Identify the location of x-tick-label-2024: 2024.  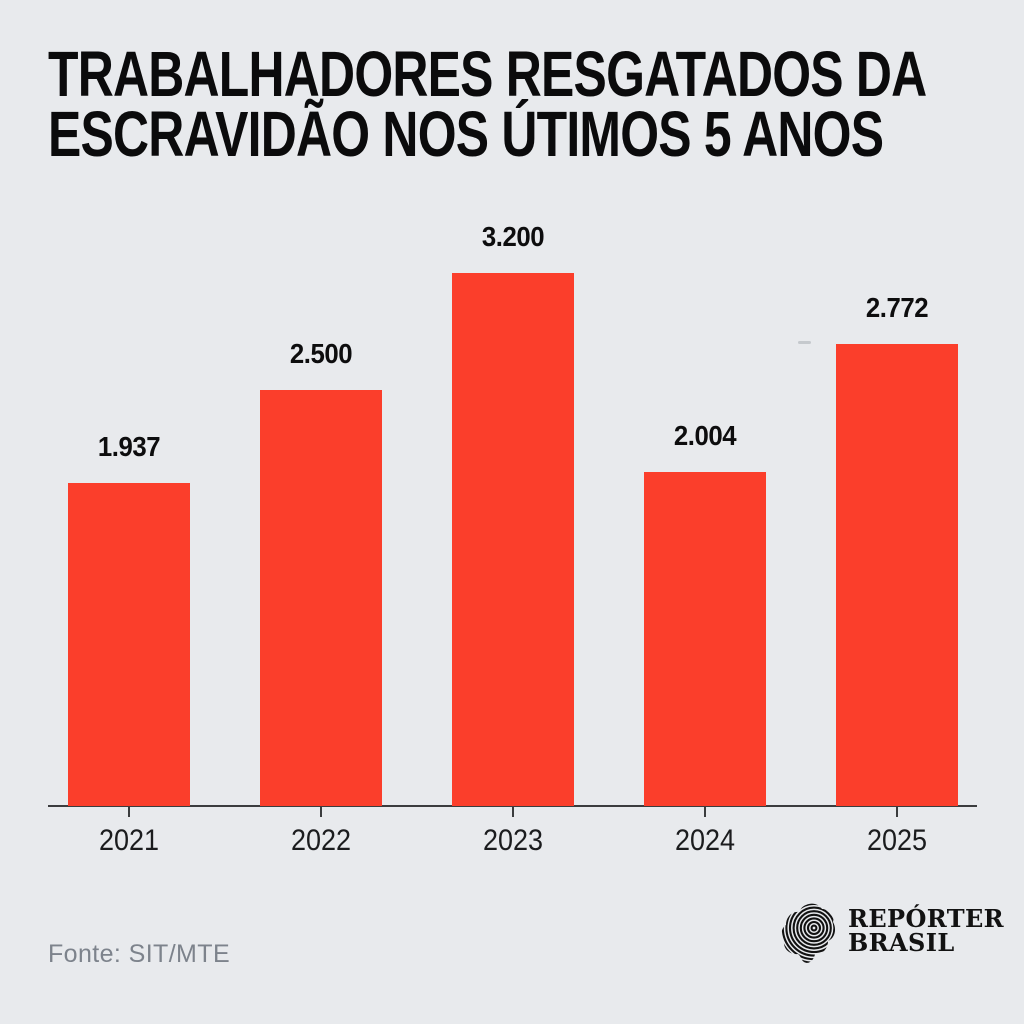
(705, 840).